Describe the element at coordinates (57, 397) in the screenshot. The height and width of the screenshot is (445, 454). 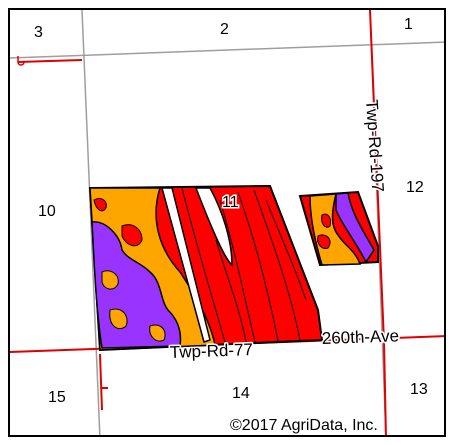
I see `section-label-15: 15` at that location.